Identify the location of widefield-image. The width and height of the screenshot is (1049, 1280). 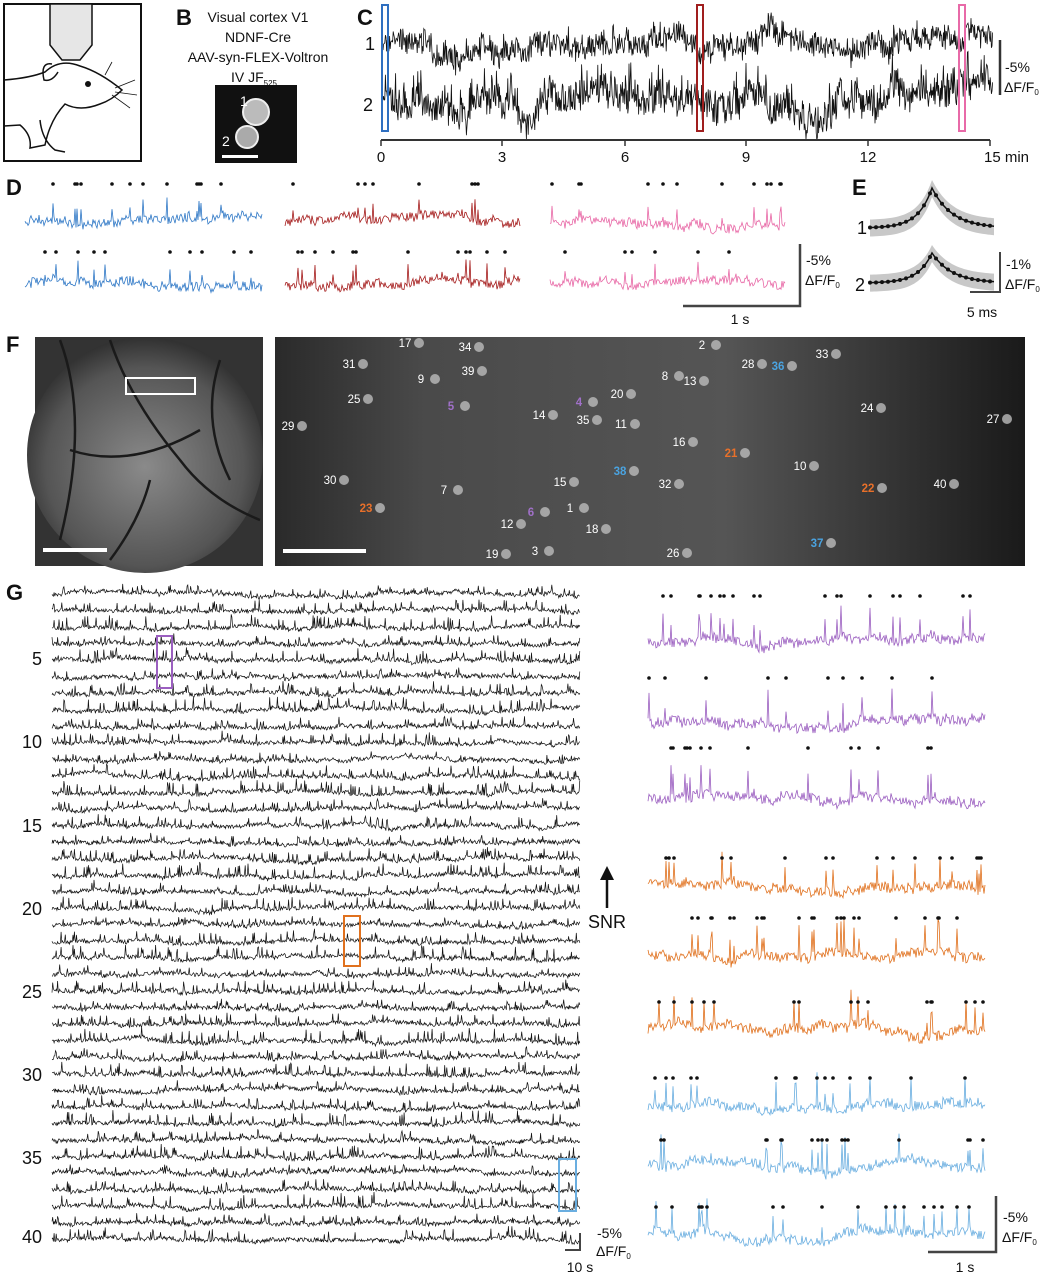
(145, 455).